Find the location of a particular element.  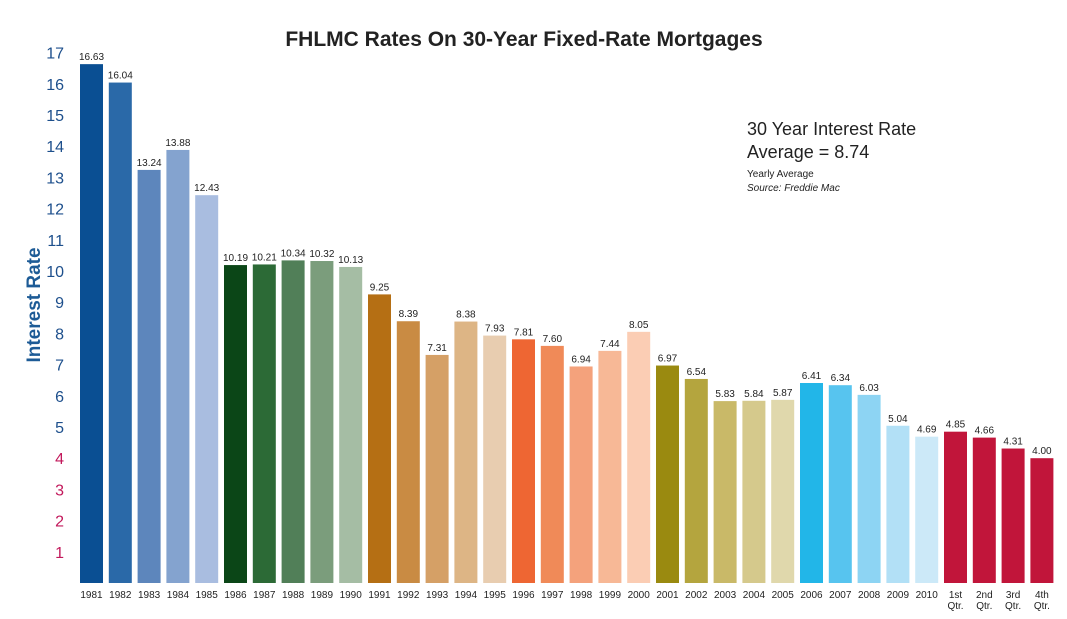

x-tick-label: 1985 is located at coordinates (207, 595).